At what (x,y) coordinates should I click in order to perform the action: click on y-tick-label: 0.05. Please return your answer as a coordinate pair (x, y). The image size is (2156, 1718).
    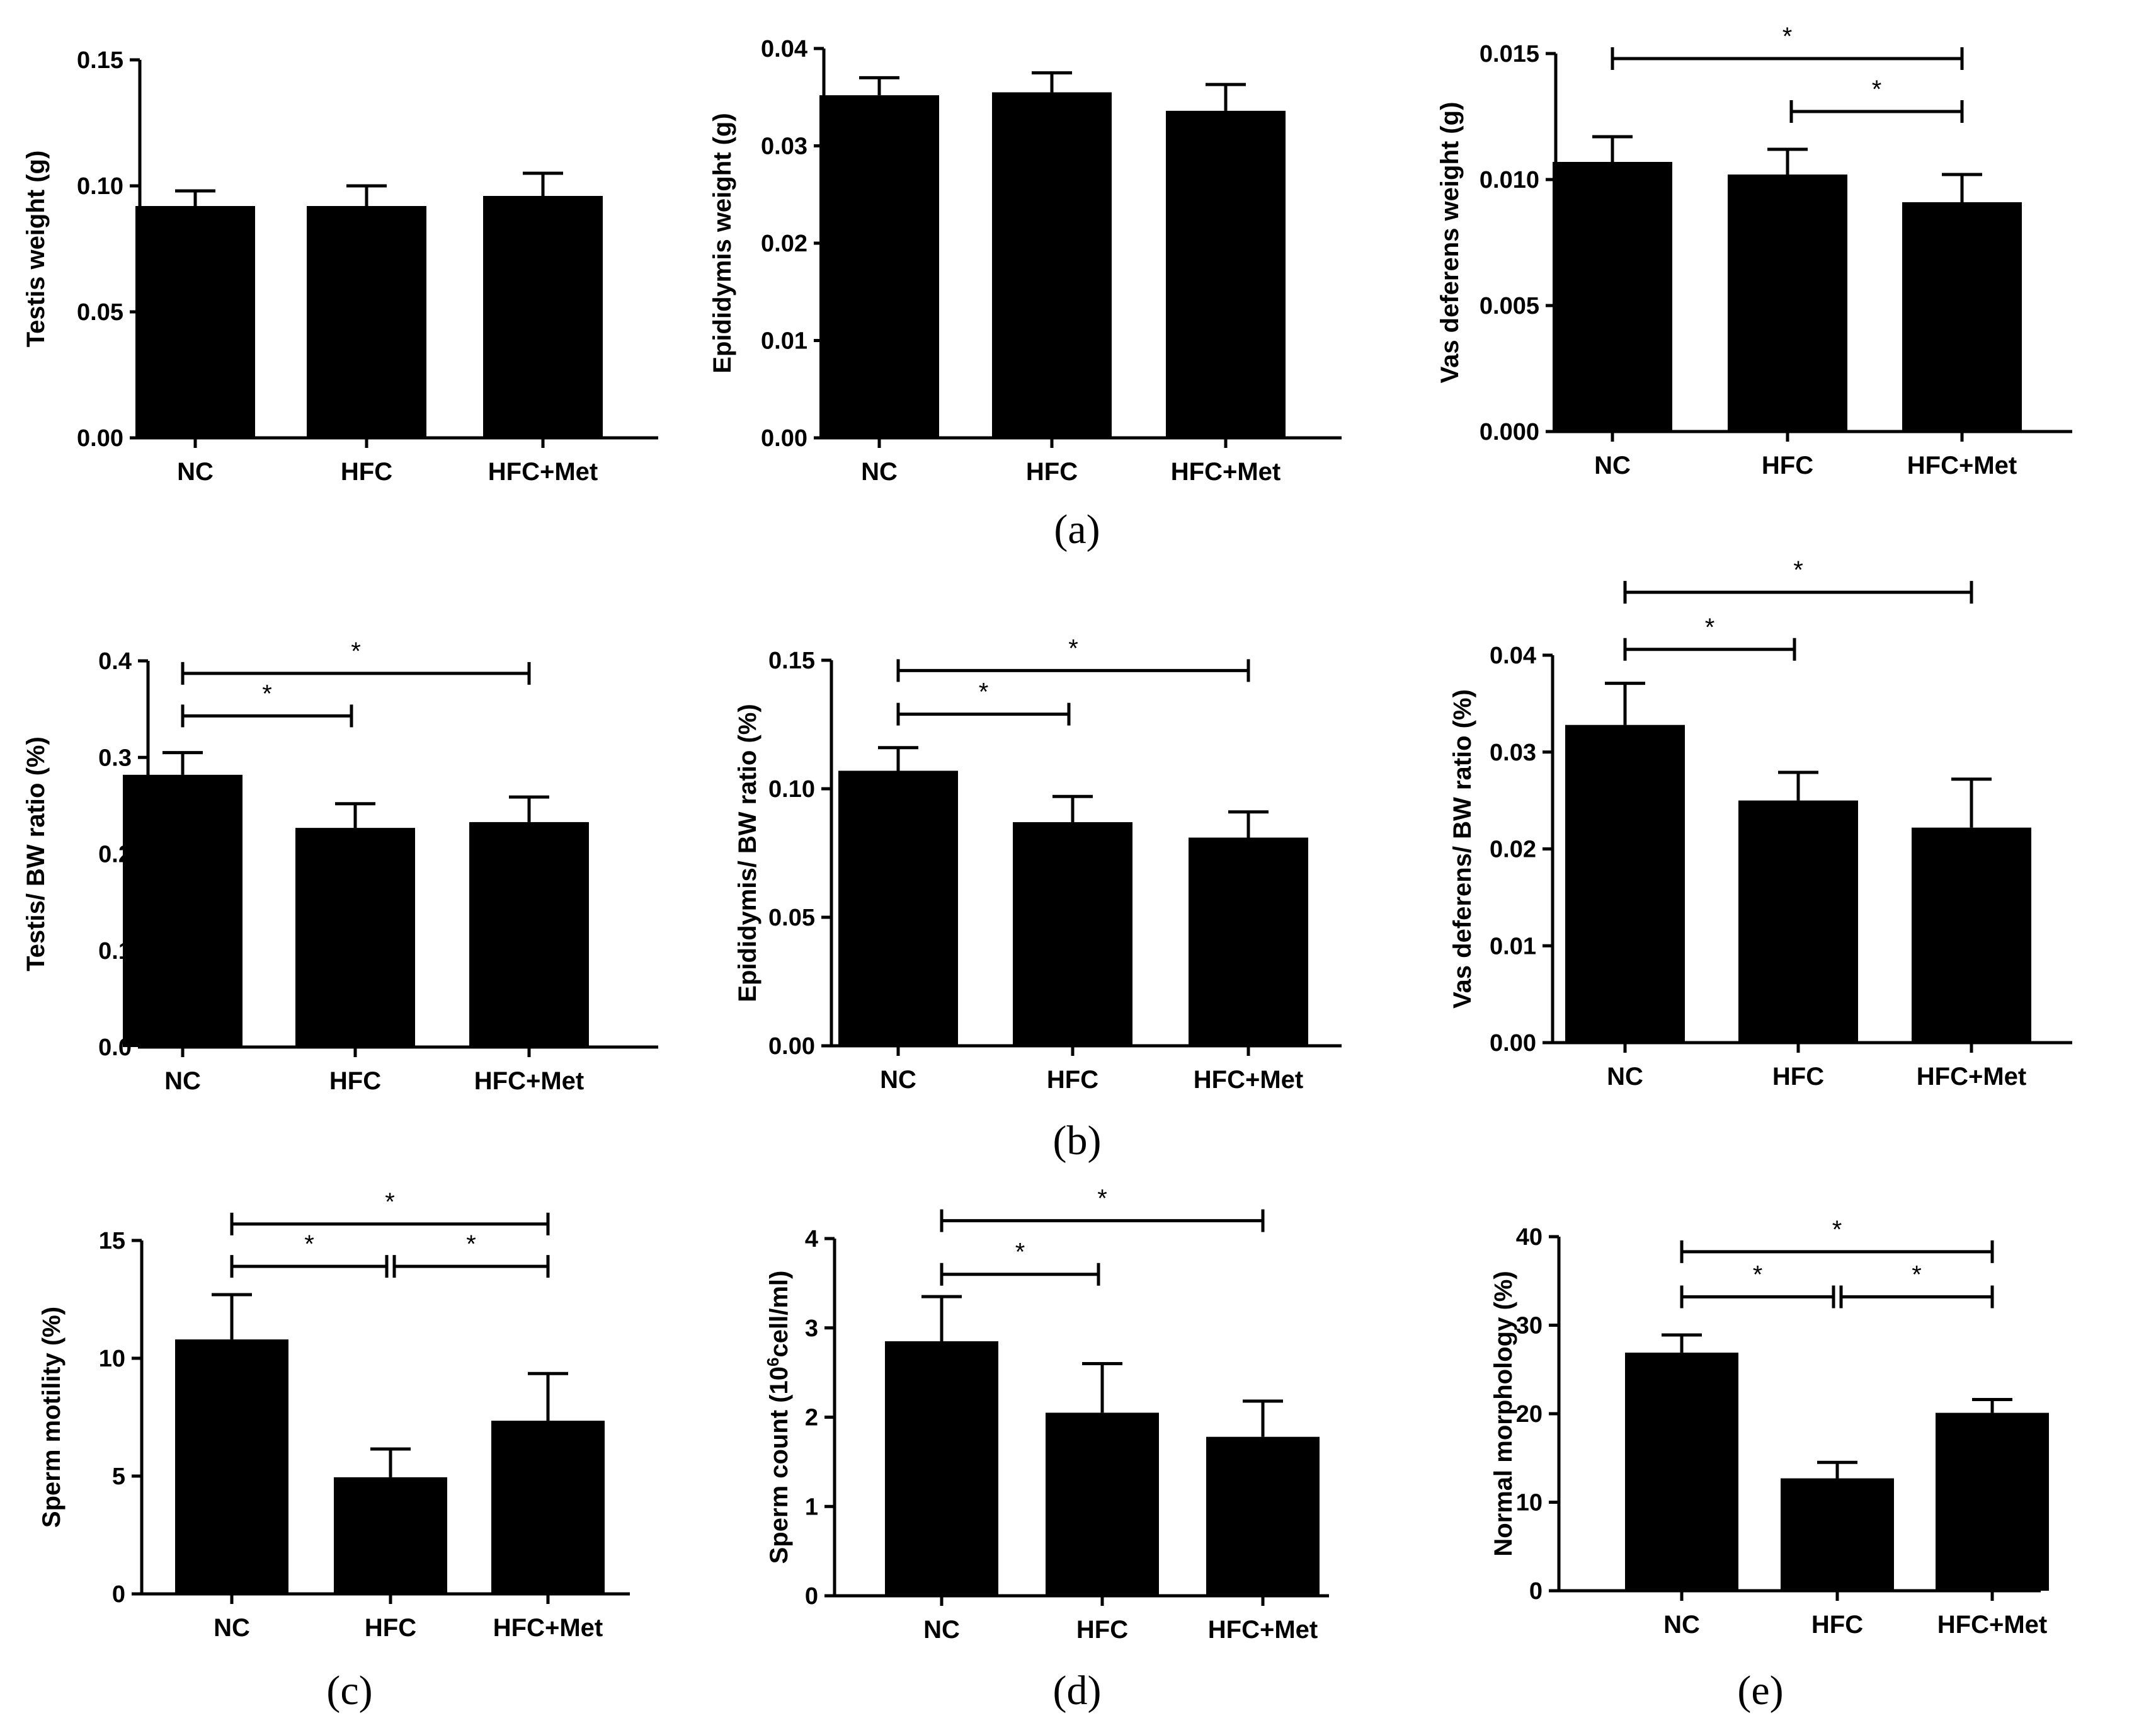
    Looking at the image, I should click on (791, 918).